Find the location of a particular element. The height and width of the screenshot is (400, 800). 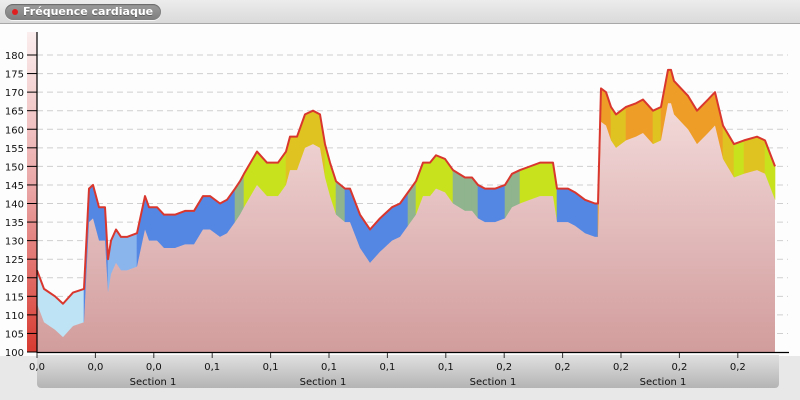

y-tick-label: 130 is located at coordinates (14, 242).